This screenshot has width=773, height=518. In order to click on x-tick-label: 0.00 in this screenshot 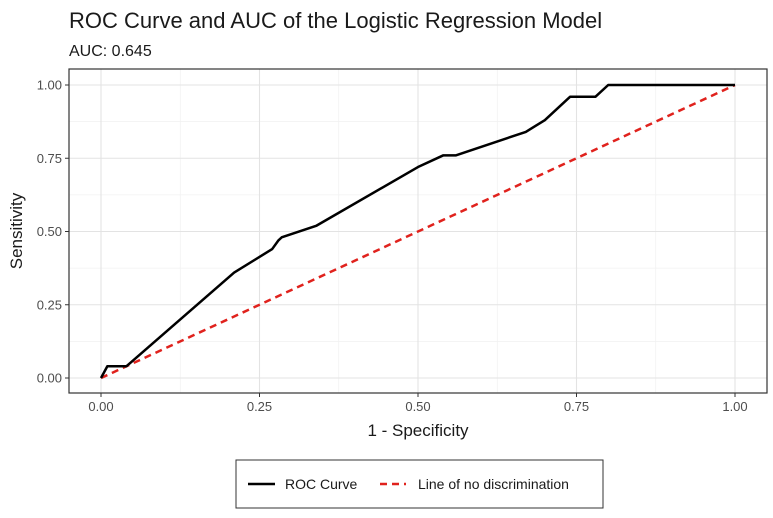, I will do `click(100, 406)`.